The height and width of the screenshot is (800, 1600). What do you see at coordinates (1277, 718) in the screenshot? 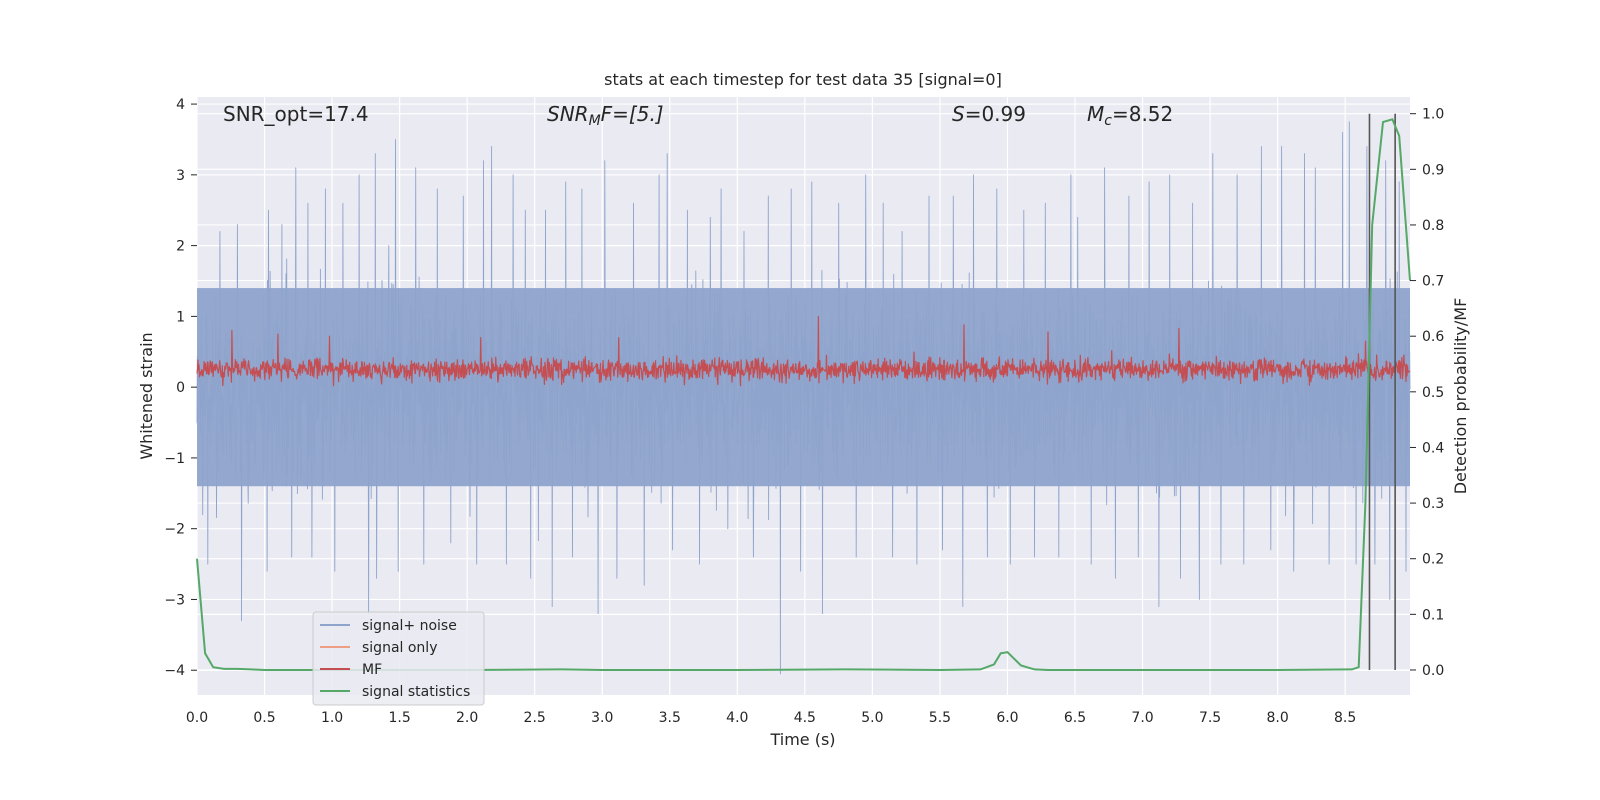
I see `x-tick-label: 8.0` at bounding box center [1277, 718].